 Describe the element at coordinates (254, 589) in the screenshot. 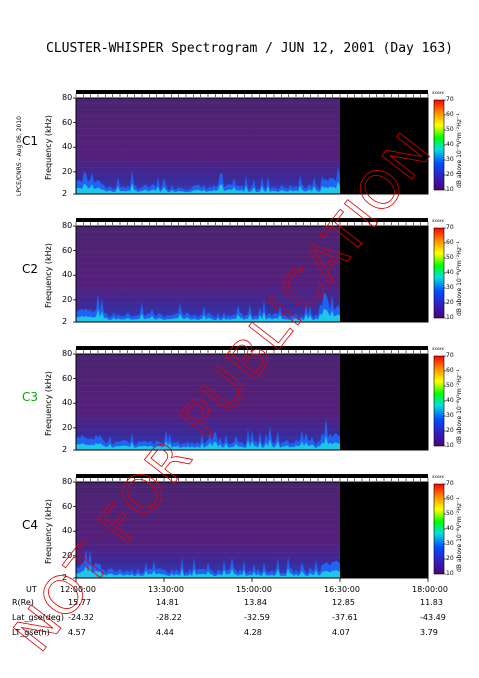

I see `x-tick-label: 15:00:00` at that location.